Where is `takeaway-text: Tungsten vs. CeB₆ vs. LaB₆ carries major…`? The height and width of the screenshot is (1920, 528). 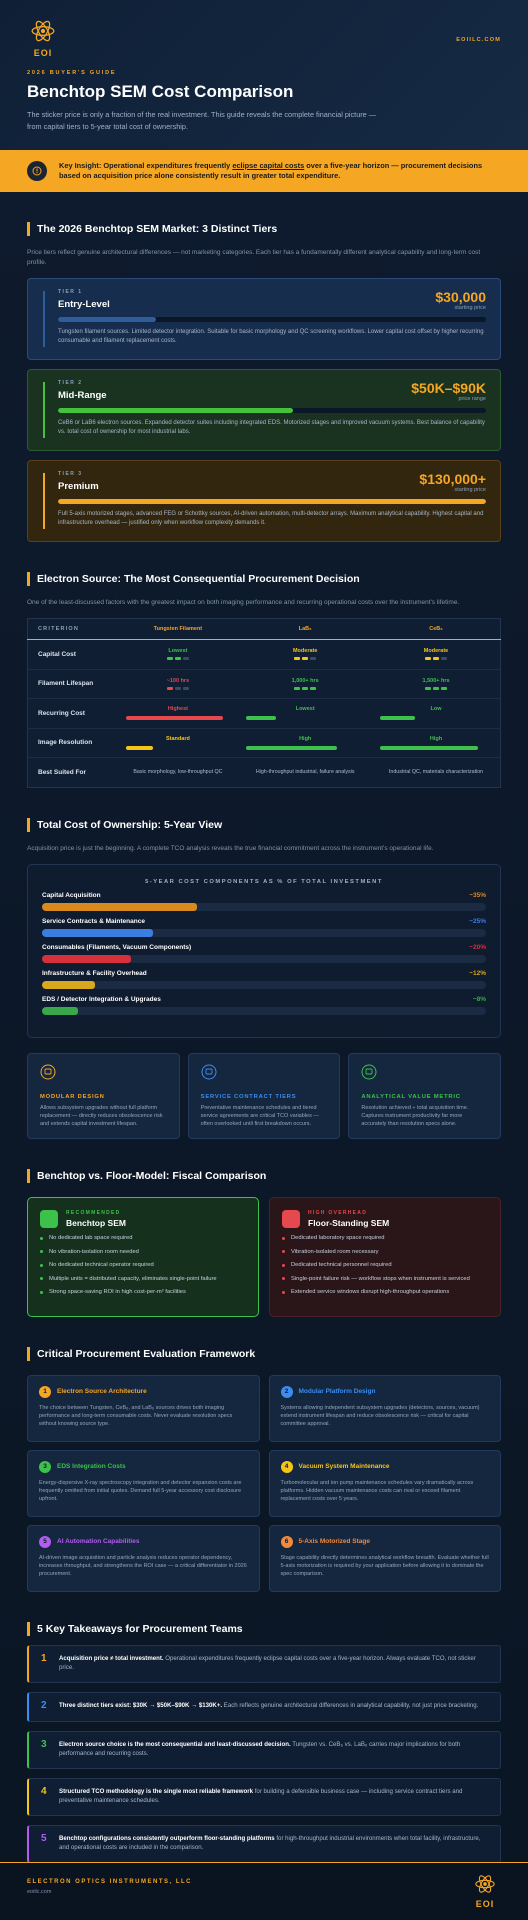 takeaway-text: Tungsten vs. CeB₆ vs. LaB₆ carries major… is located at coordinates (260, 1749).